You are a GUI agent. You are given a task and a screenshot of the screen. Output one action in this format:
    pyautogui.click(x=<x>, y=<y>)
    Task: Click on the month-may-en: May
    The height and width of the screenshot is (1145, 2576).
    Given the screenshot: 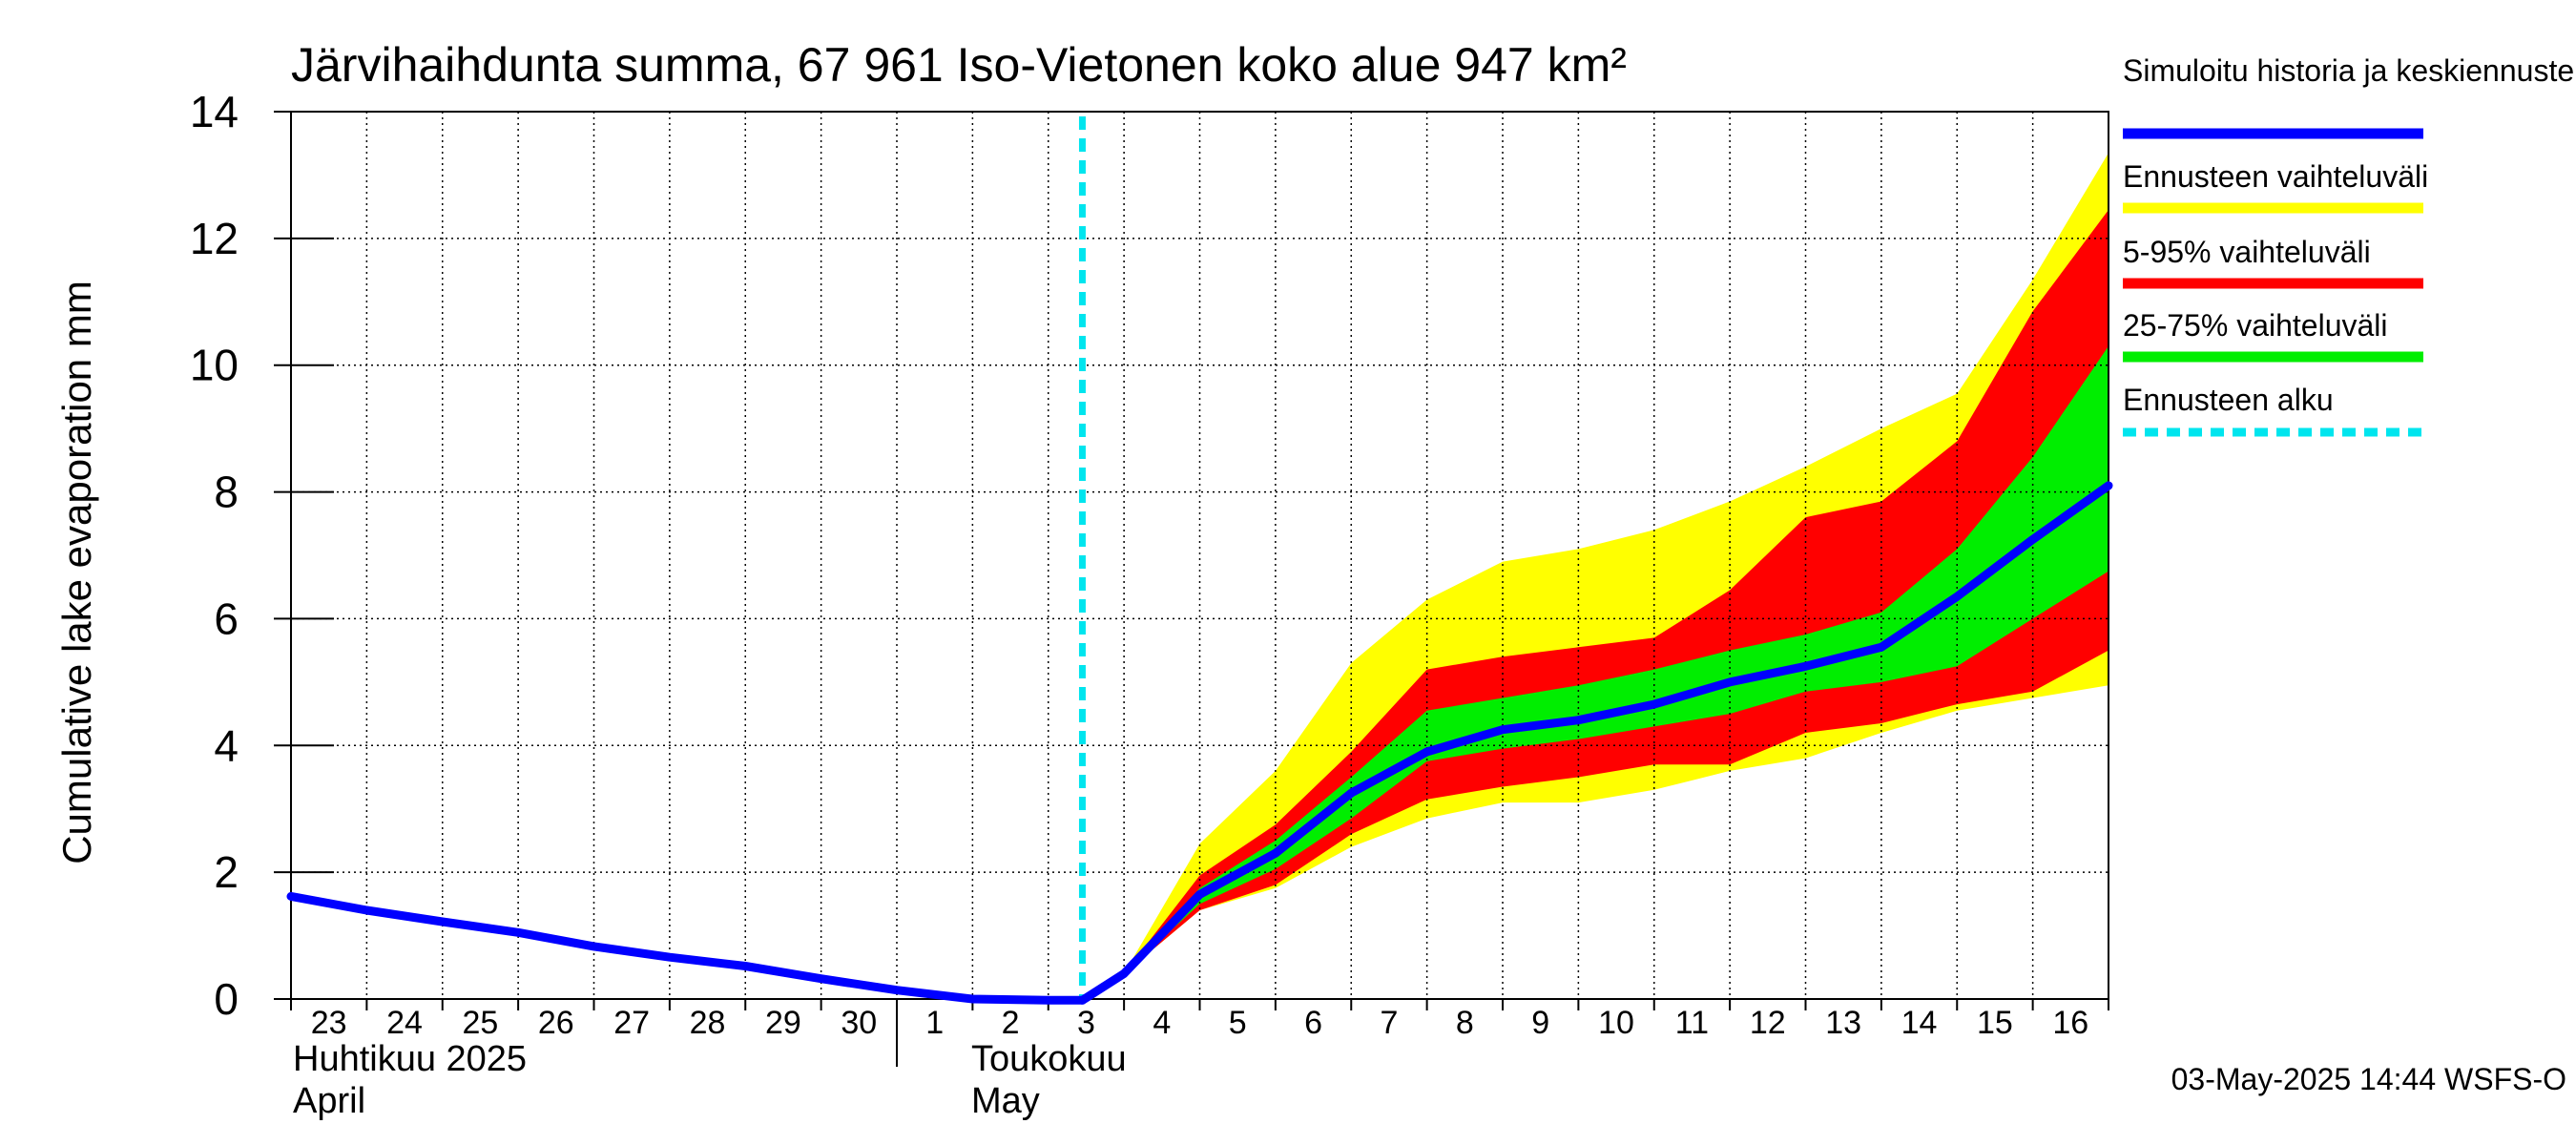 What is the action you would take?
    pyautogui.click(x=1005, y=1101)
    